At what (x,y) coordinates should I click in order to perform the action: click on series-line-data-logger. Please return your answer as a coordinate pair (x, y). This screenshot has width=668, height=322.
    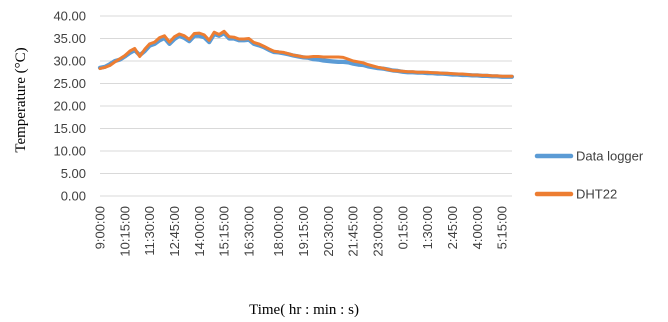
    Looking at the image, I should click on (306, 54).